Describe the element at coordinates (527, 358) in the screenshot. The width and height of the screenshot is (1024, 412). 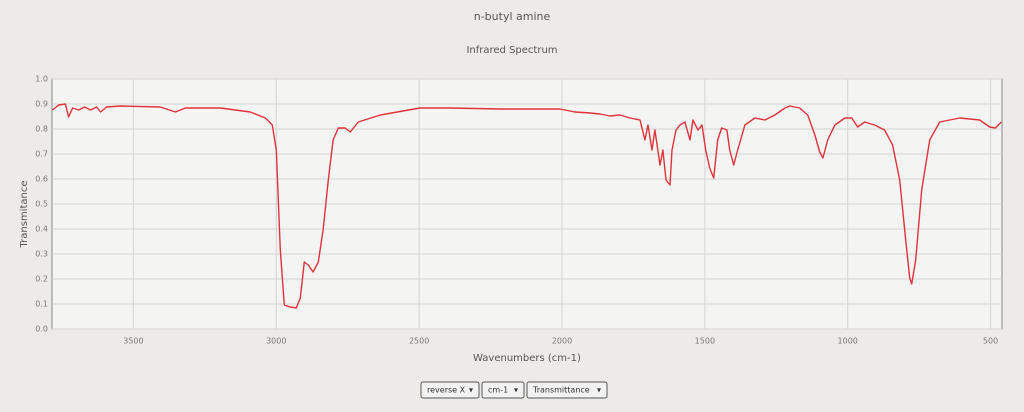
I see `x-axis-label: Wavenumbers (cm-1)` at that location.